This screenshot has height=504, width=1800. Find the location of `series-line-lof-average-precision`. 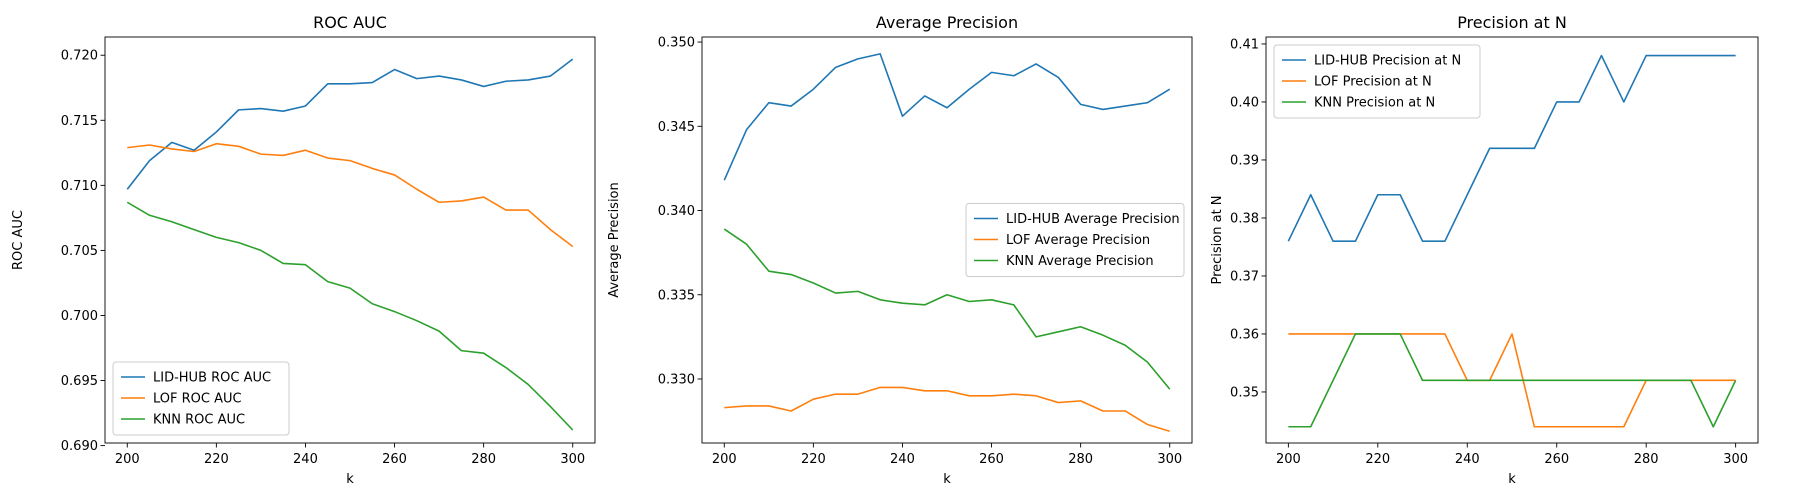

series-line-lof-average-precision is located at coordinates (947, 409).